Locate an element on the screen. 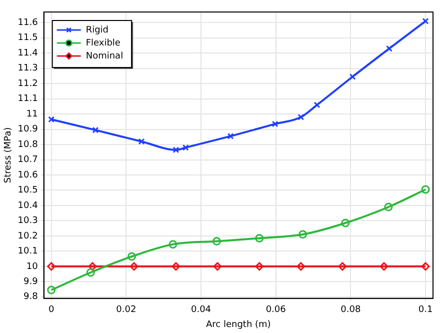  y-tick-label: 11.1 is located at coordinates (28, 99).